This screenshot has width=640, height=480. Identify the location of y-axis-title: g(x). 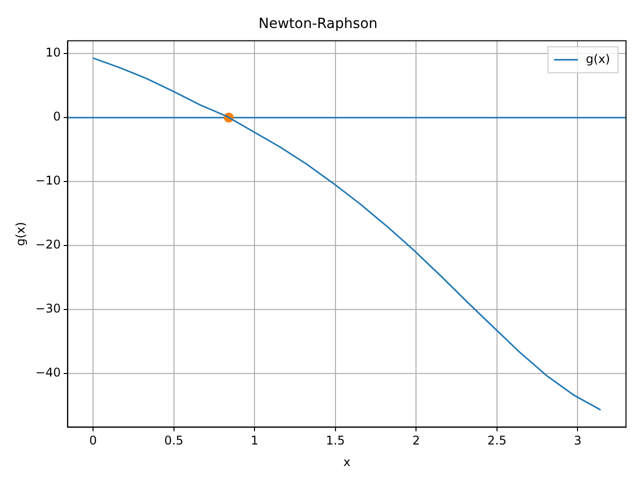
(20, 234).